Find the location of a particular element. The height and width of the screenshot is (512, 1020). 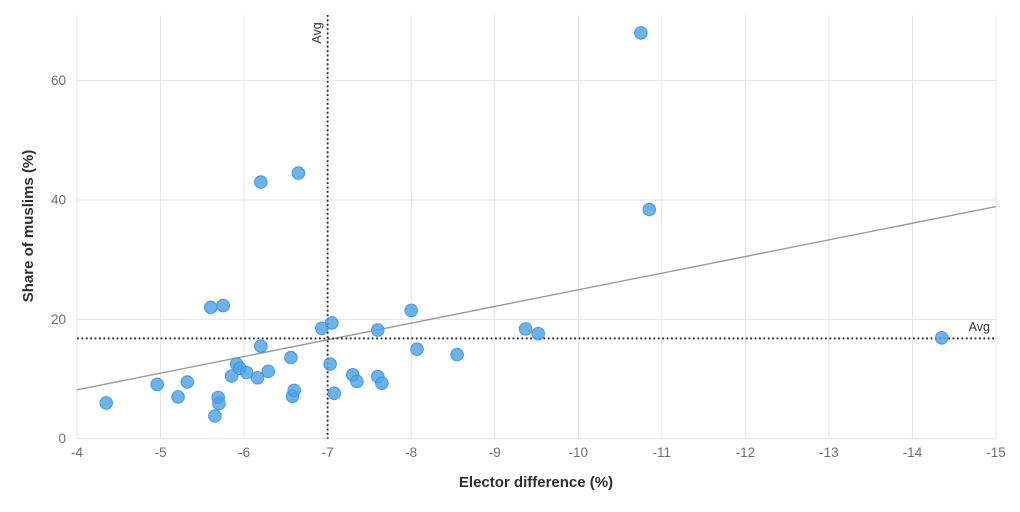

y-tick-label: 40 is located at coordinates (58, 199).